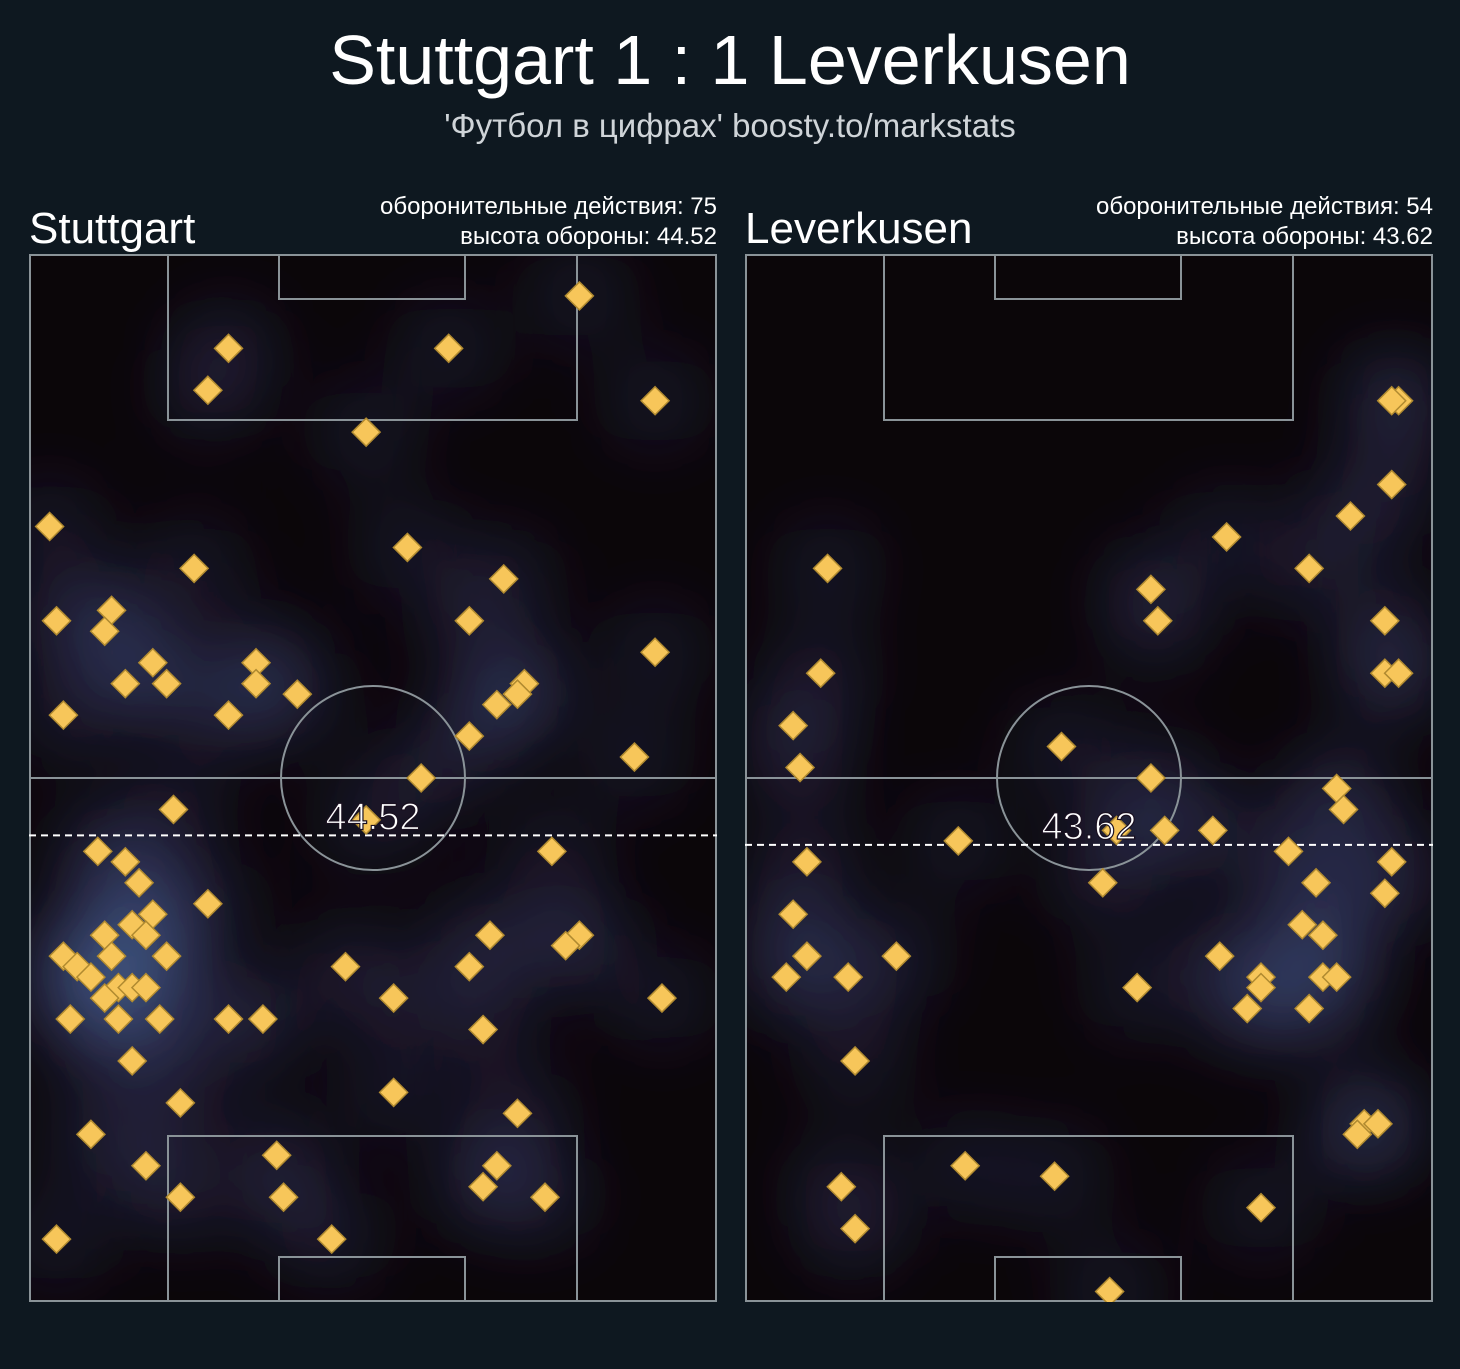 This screenshot has height=1369, width=1460. I want to click on defense-height-label: 43.62, so click(1088, 827).